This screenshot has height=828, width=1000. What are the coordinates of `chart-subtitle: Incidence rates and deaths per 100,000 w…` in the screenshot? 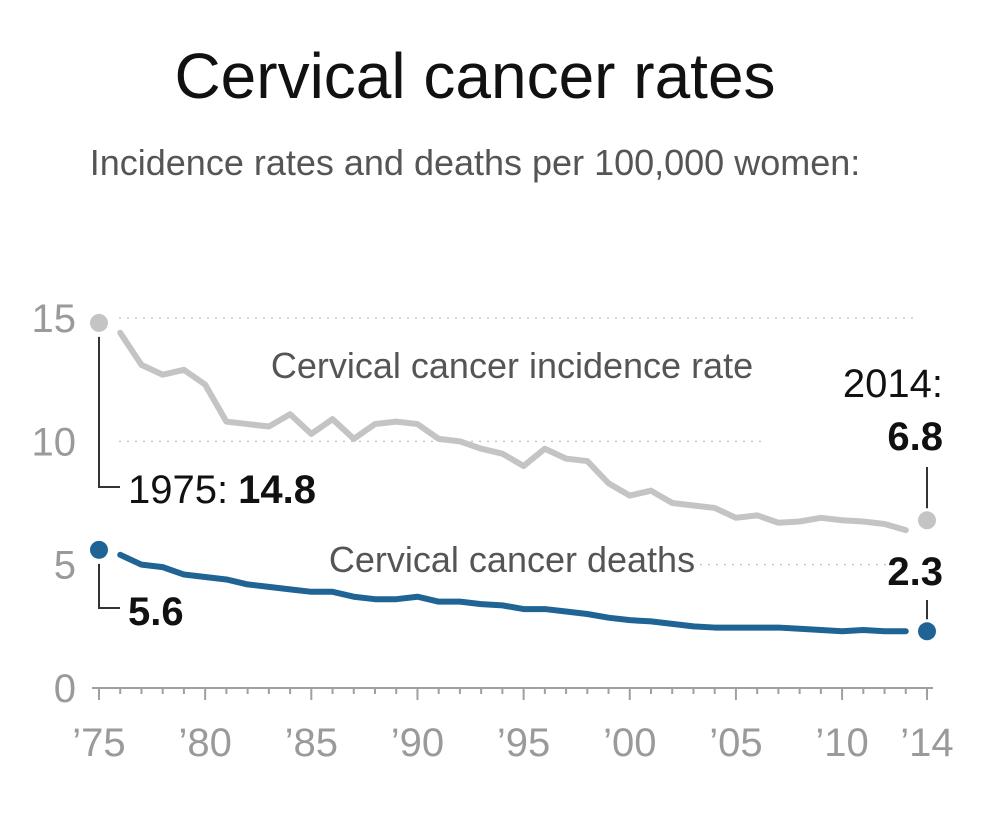 It's located at (475, 162).